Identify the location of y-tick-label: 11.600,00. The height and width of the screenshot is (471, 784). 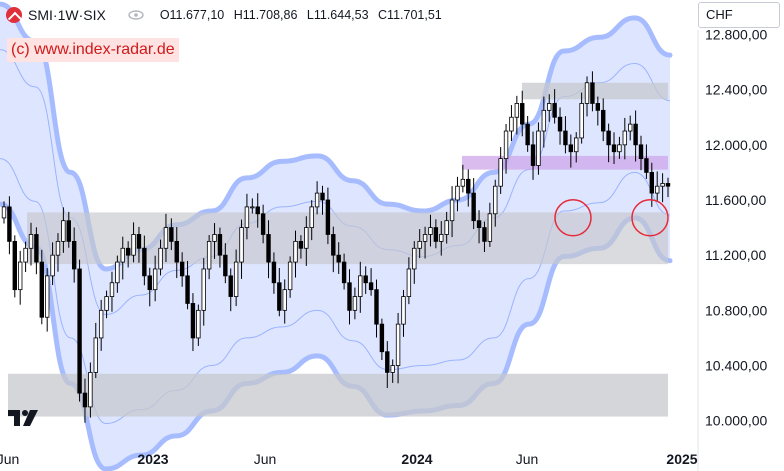
(735, 200).